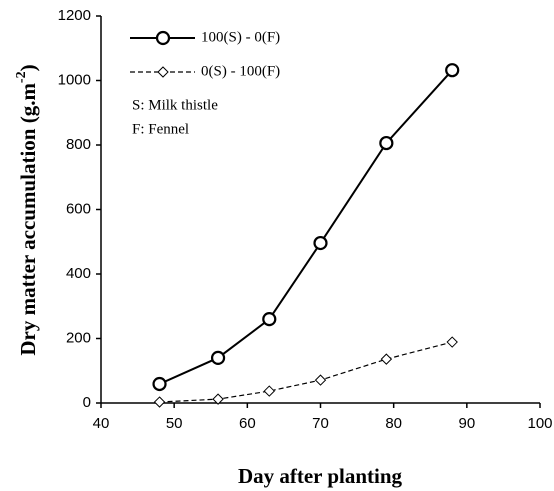 This screenshot has width=554, height=491. Describe the element at coordinates (320, 423) in the screenshot. I see `x-tick-label: 70` at that location.